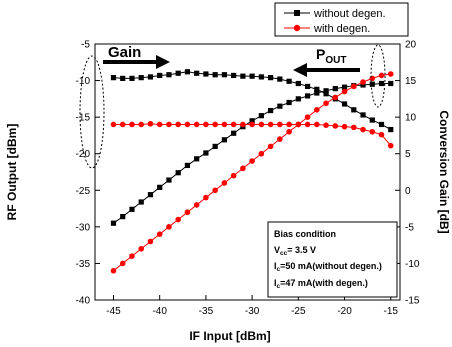 Image resolution: width=452 pixels, height=347 pixels. What do you see at coordinates (83, 118) in the screenshot?
I see `y-left-tick-label: -15` at bounding box center [83, 118].